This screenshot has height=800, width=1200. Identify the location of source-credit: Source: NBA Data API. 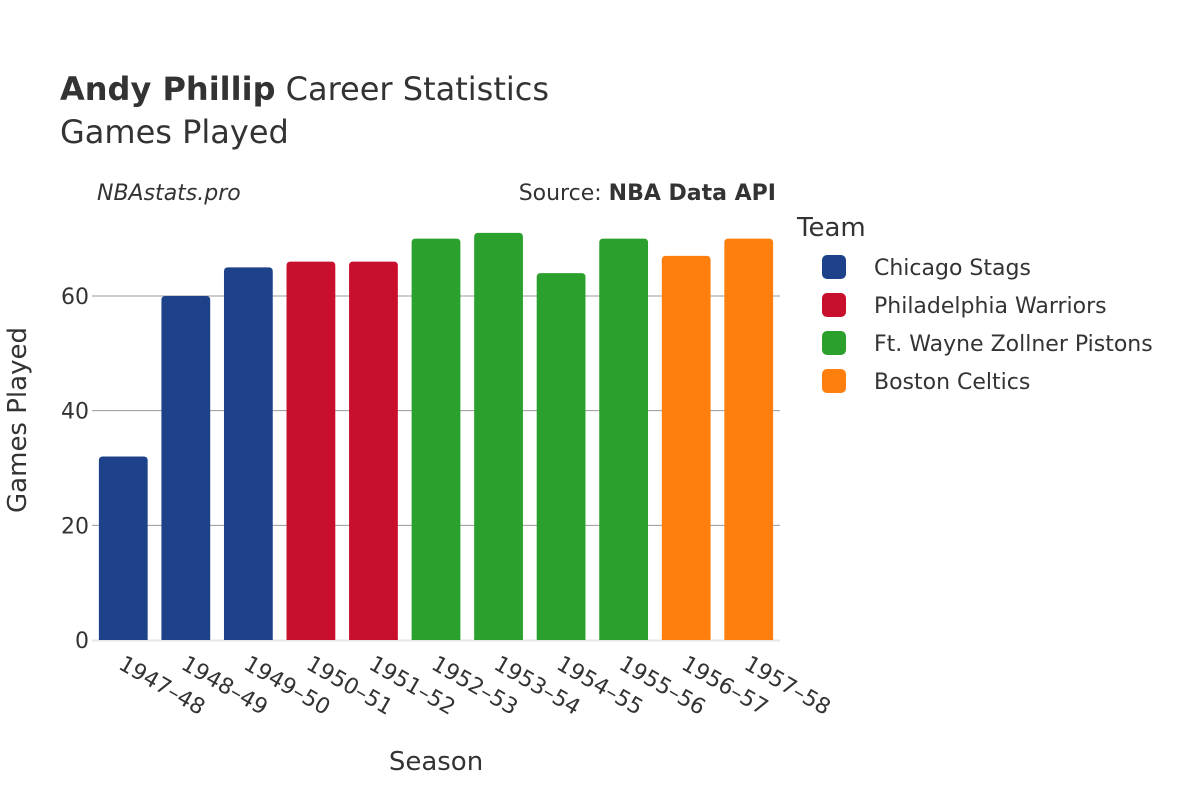
(647, 193).